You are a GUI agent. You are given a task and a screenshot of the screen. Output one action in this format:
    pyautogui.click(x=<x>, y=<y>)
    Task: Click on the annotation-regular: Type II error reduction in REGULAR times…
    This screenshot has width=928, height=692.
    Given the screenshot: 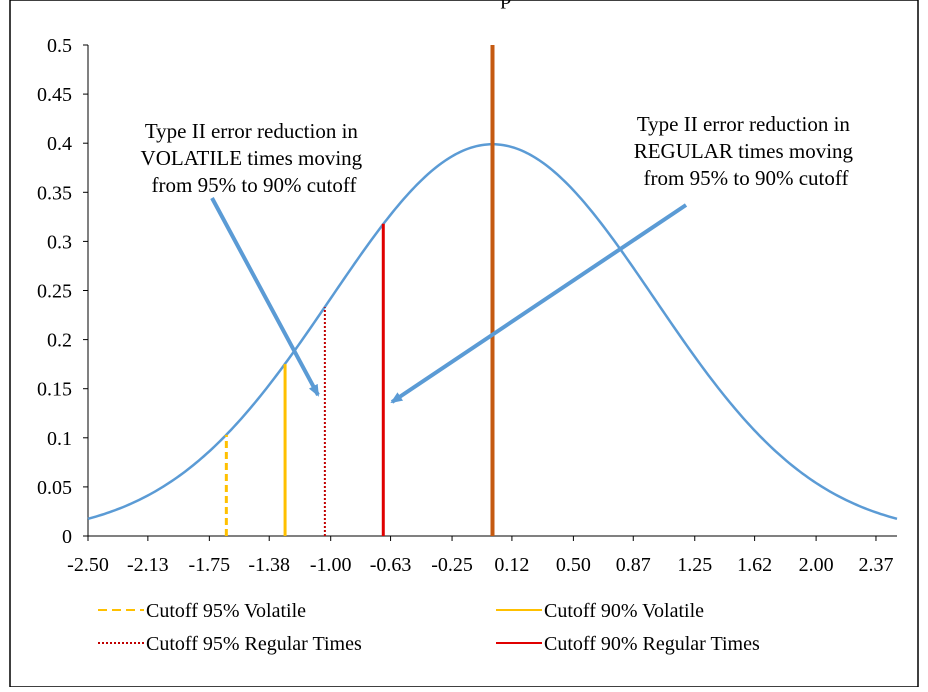 What is the action you would take?
    pyautogui.click(x=746, y=151)
    